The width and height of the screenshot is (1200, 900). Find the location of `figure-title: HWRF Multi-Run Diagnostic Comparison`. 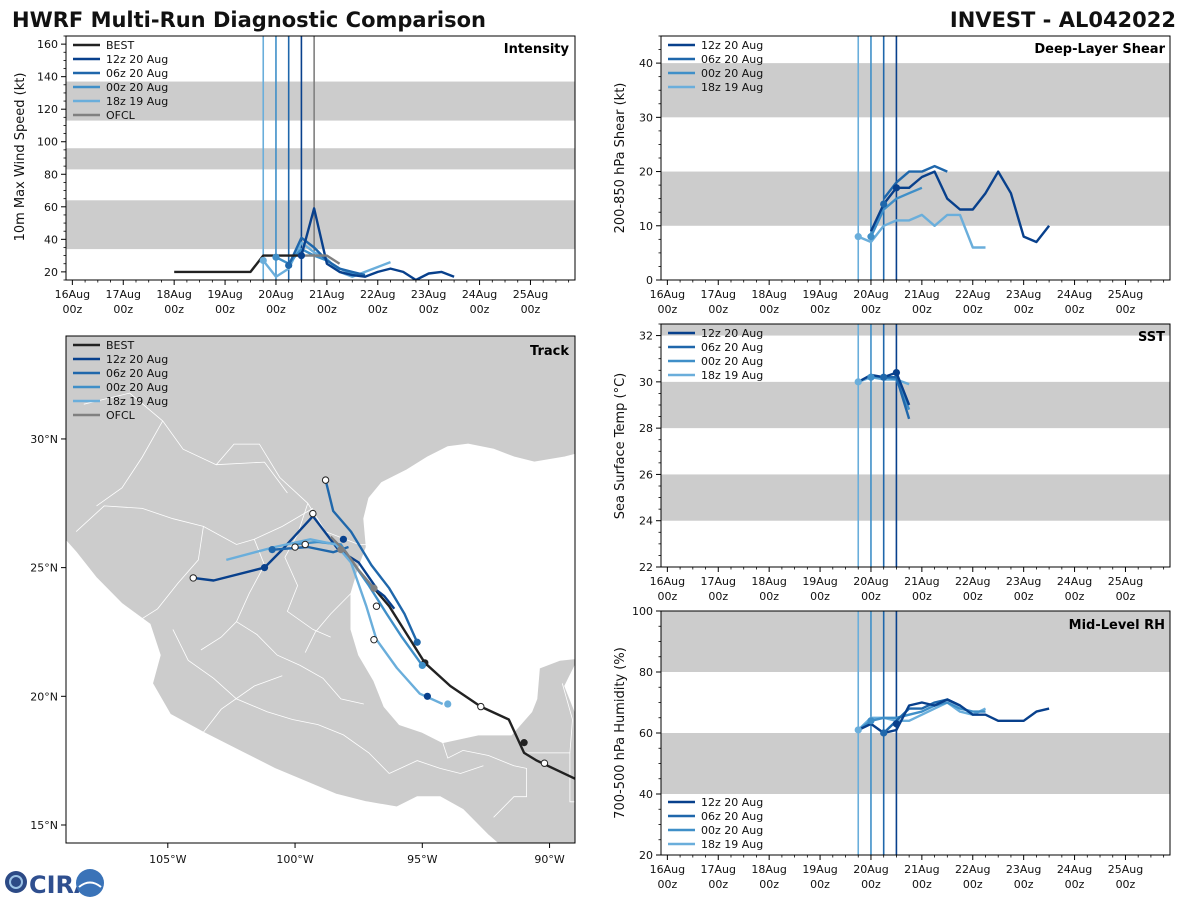

figure-title: HWRF Multi-Run Diagnostic Comparison is located at coordinates (249, 20).